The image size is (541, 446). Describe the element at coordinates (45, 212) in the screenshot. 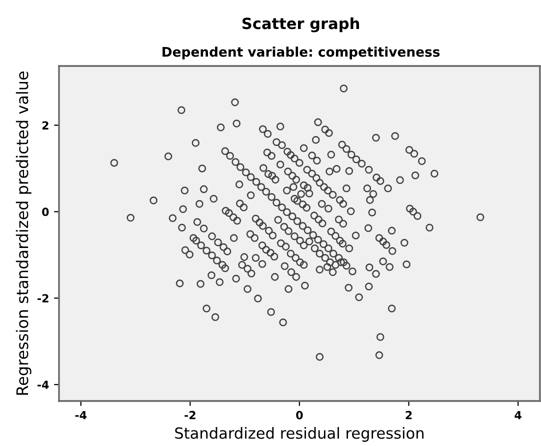

I see `y-tick-label: 0` at that location.